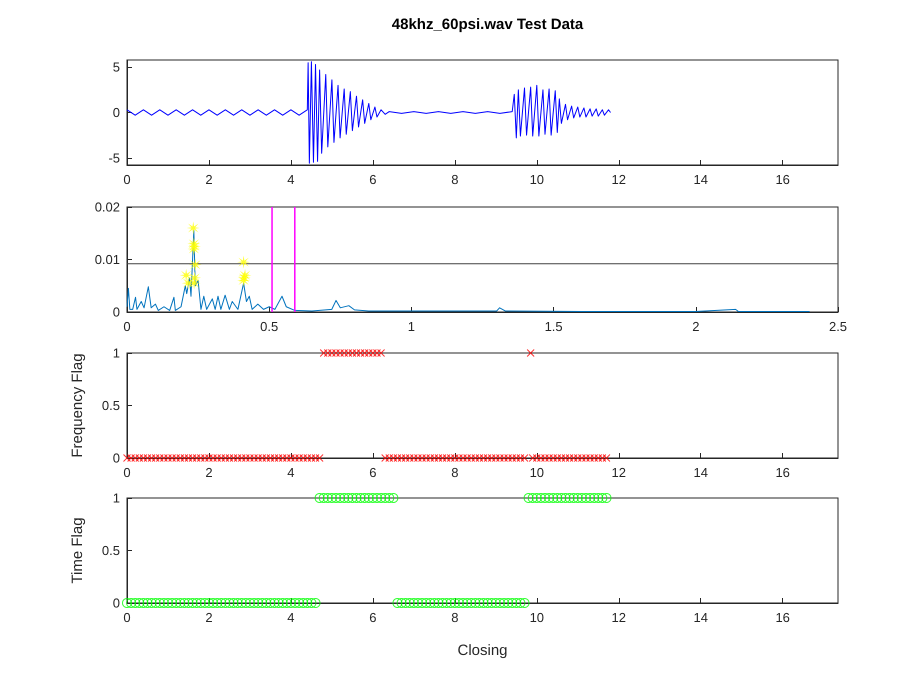  Describe the element at coordinates (107, 207) in the screenshot. I see `y-tick-label: 0.02` at that location.